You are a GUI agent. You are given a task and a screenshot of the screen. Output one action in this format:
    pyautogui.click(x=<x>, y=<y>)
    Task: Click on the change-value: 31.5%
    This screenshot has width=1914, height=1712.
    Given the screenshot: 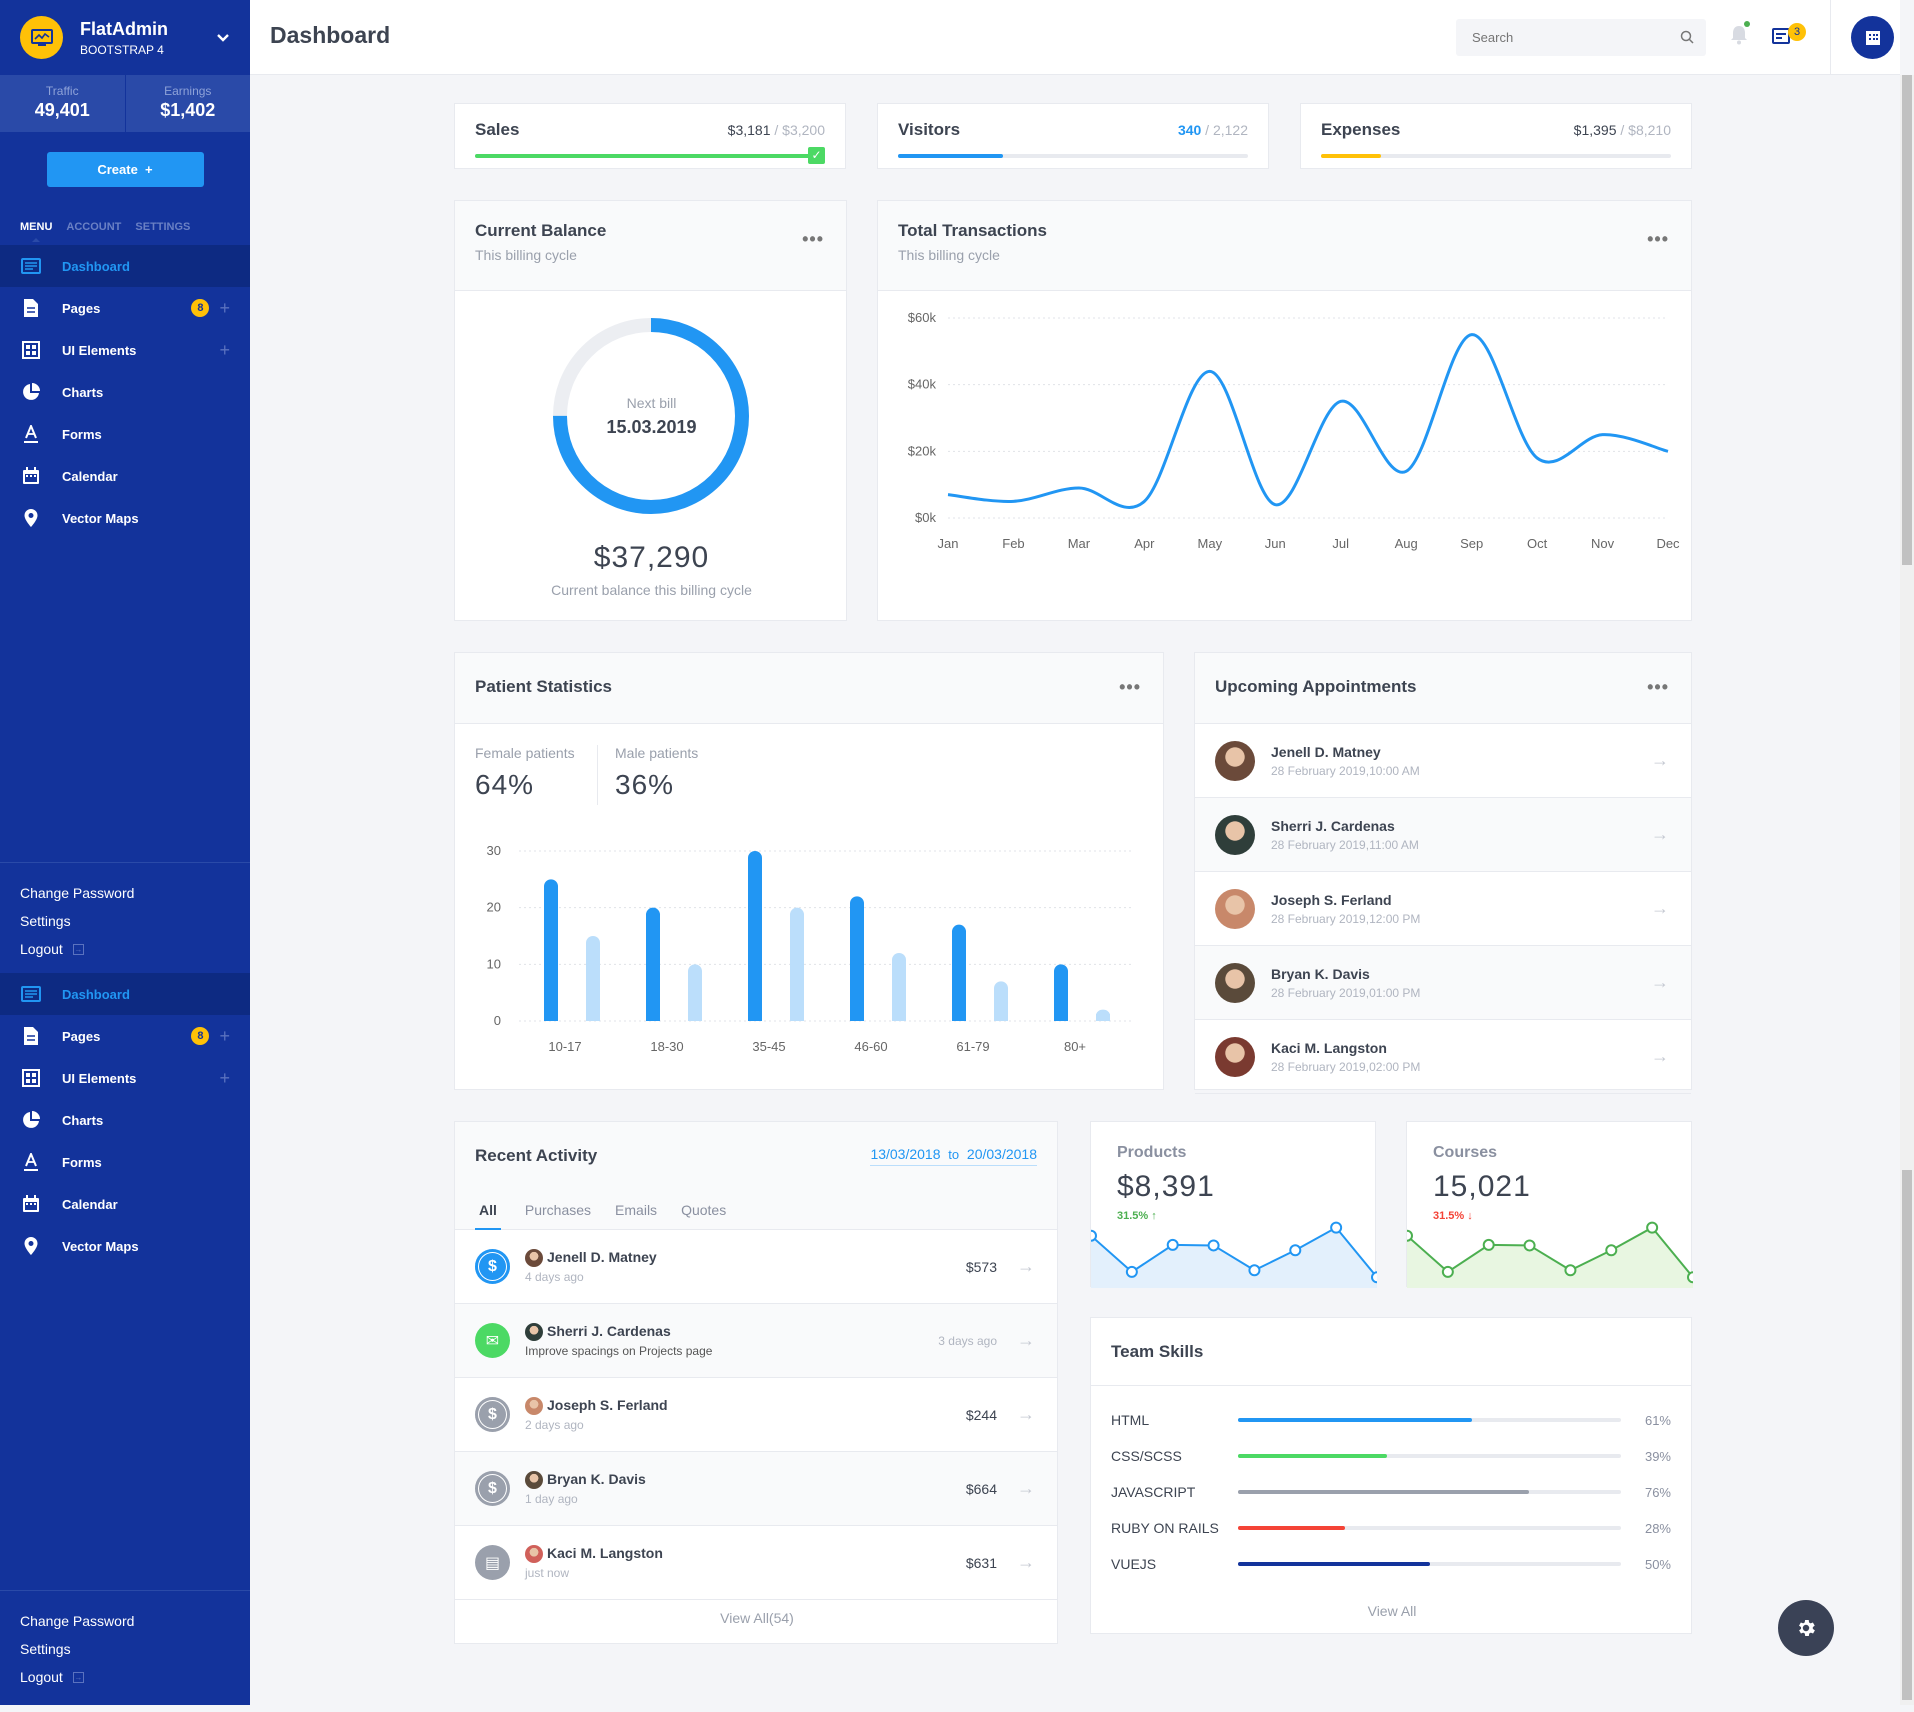 What is the action you would take?
    pyautogui.click(x=1449, y=1216)
    